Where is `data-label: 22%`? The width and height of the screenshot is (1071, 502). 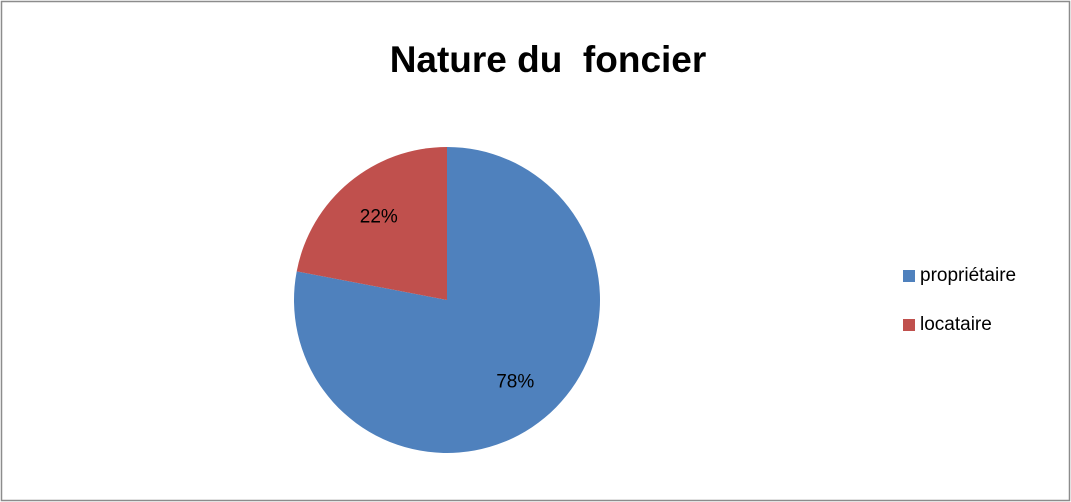
data-label: 22% is located at coordinates (379, 217).